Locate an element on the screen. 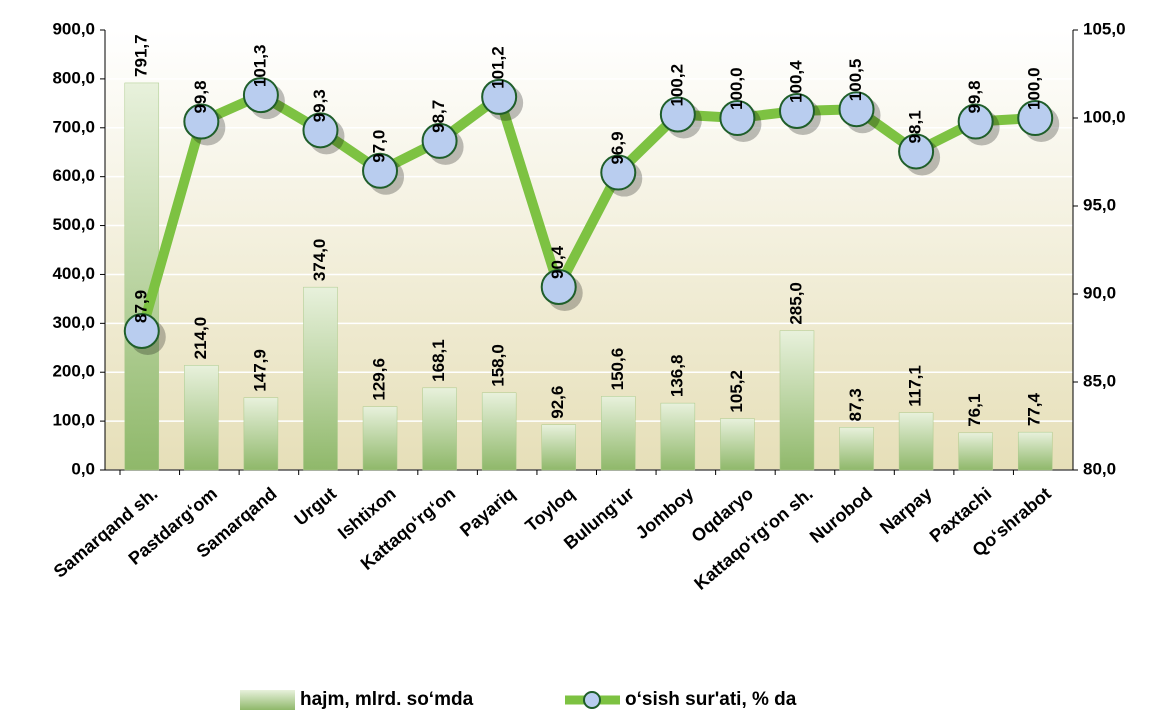  y2-tick-label: 105,0 is located at coordinates (1104, 28).